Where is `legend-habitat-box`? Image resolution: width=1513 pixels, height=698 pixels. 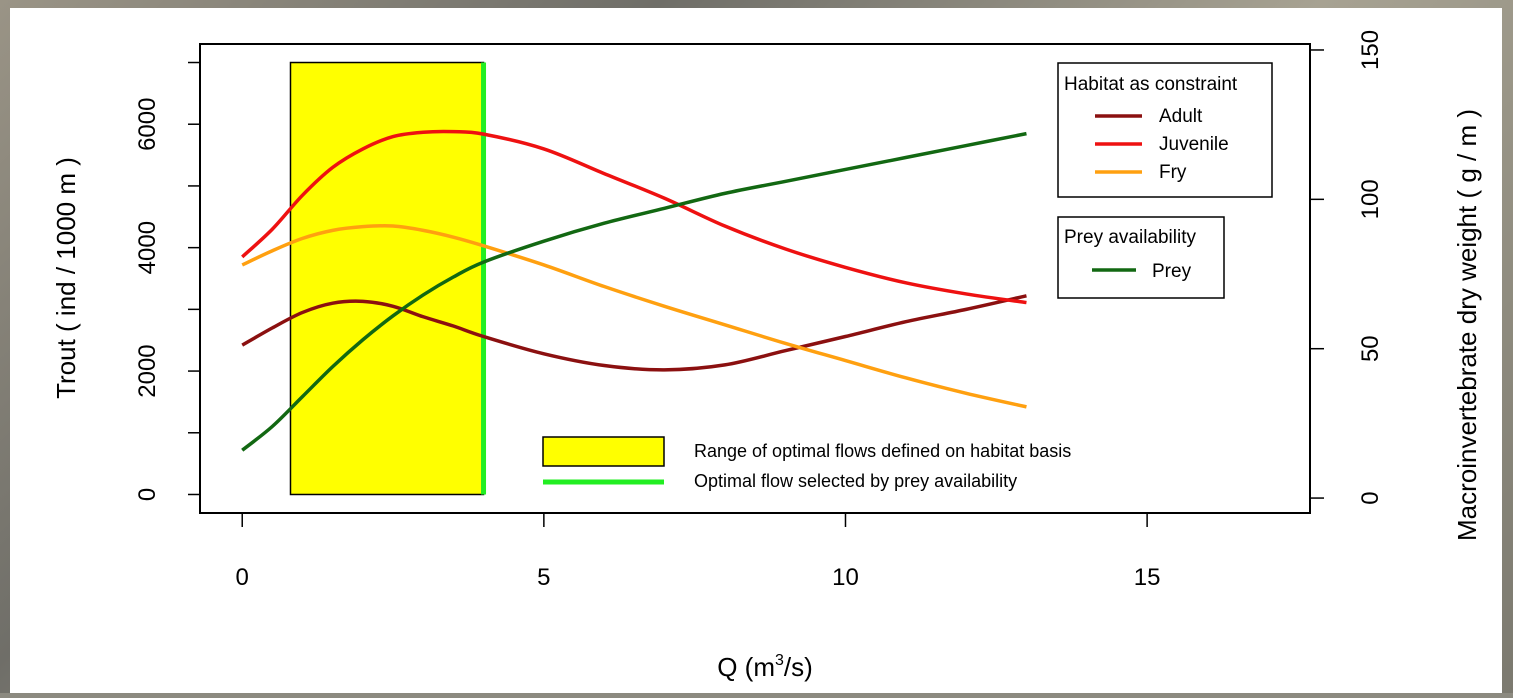 legend-habitat-box is located at coordinates (1165, 130).